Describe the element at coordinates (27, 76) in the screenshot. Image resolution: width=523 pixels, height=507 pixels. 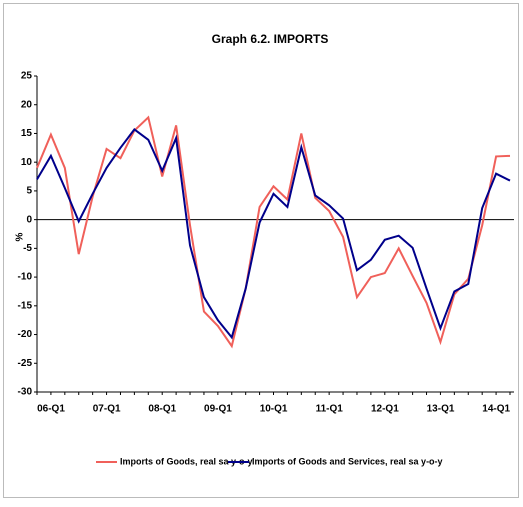
I see `y-tick-label: 25` at that location.